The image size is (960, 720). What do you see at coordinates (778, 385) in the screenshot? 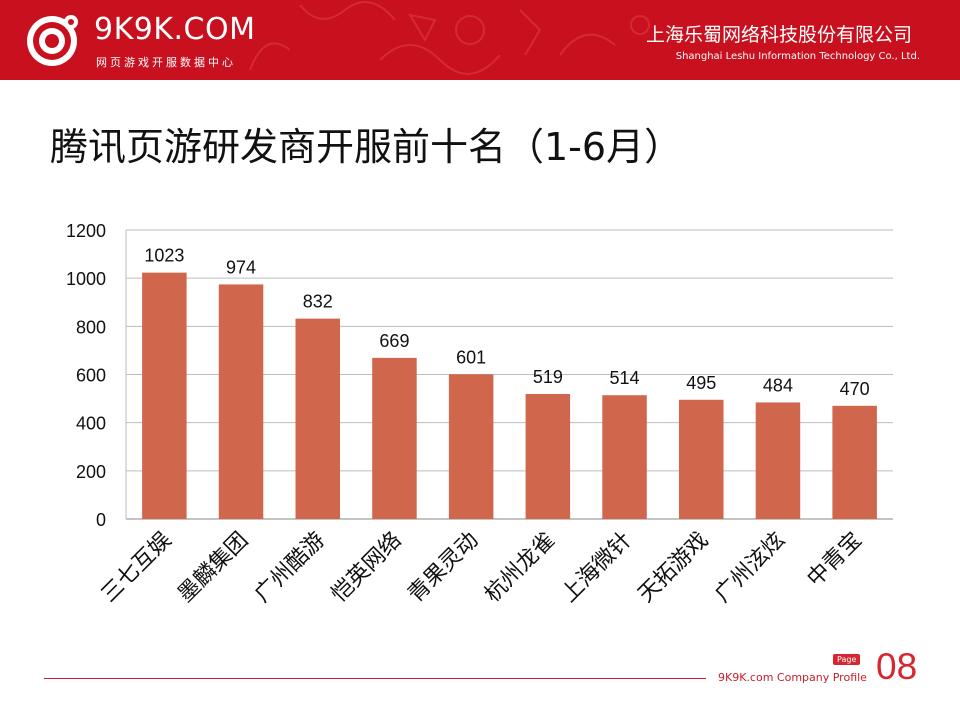
I see `data-label-8: 484` at bounding box center [778, 385].